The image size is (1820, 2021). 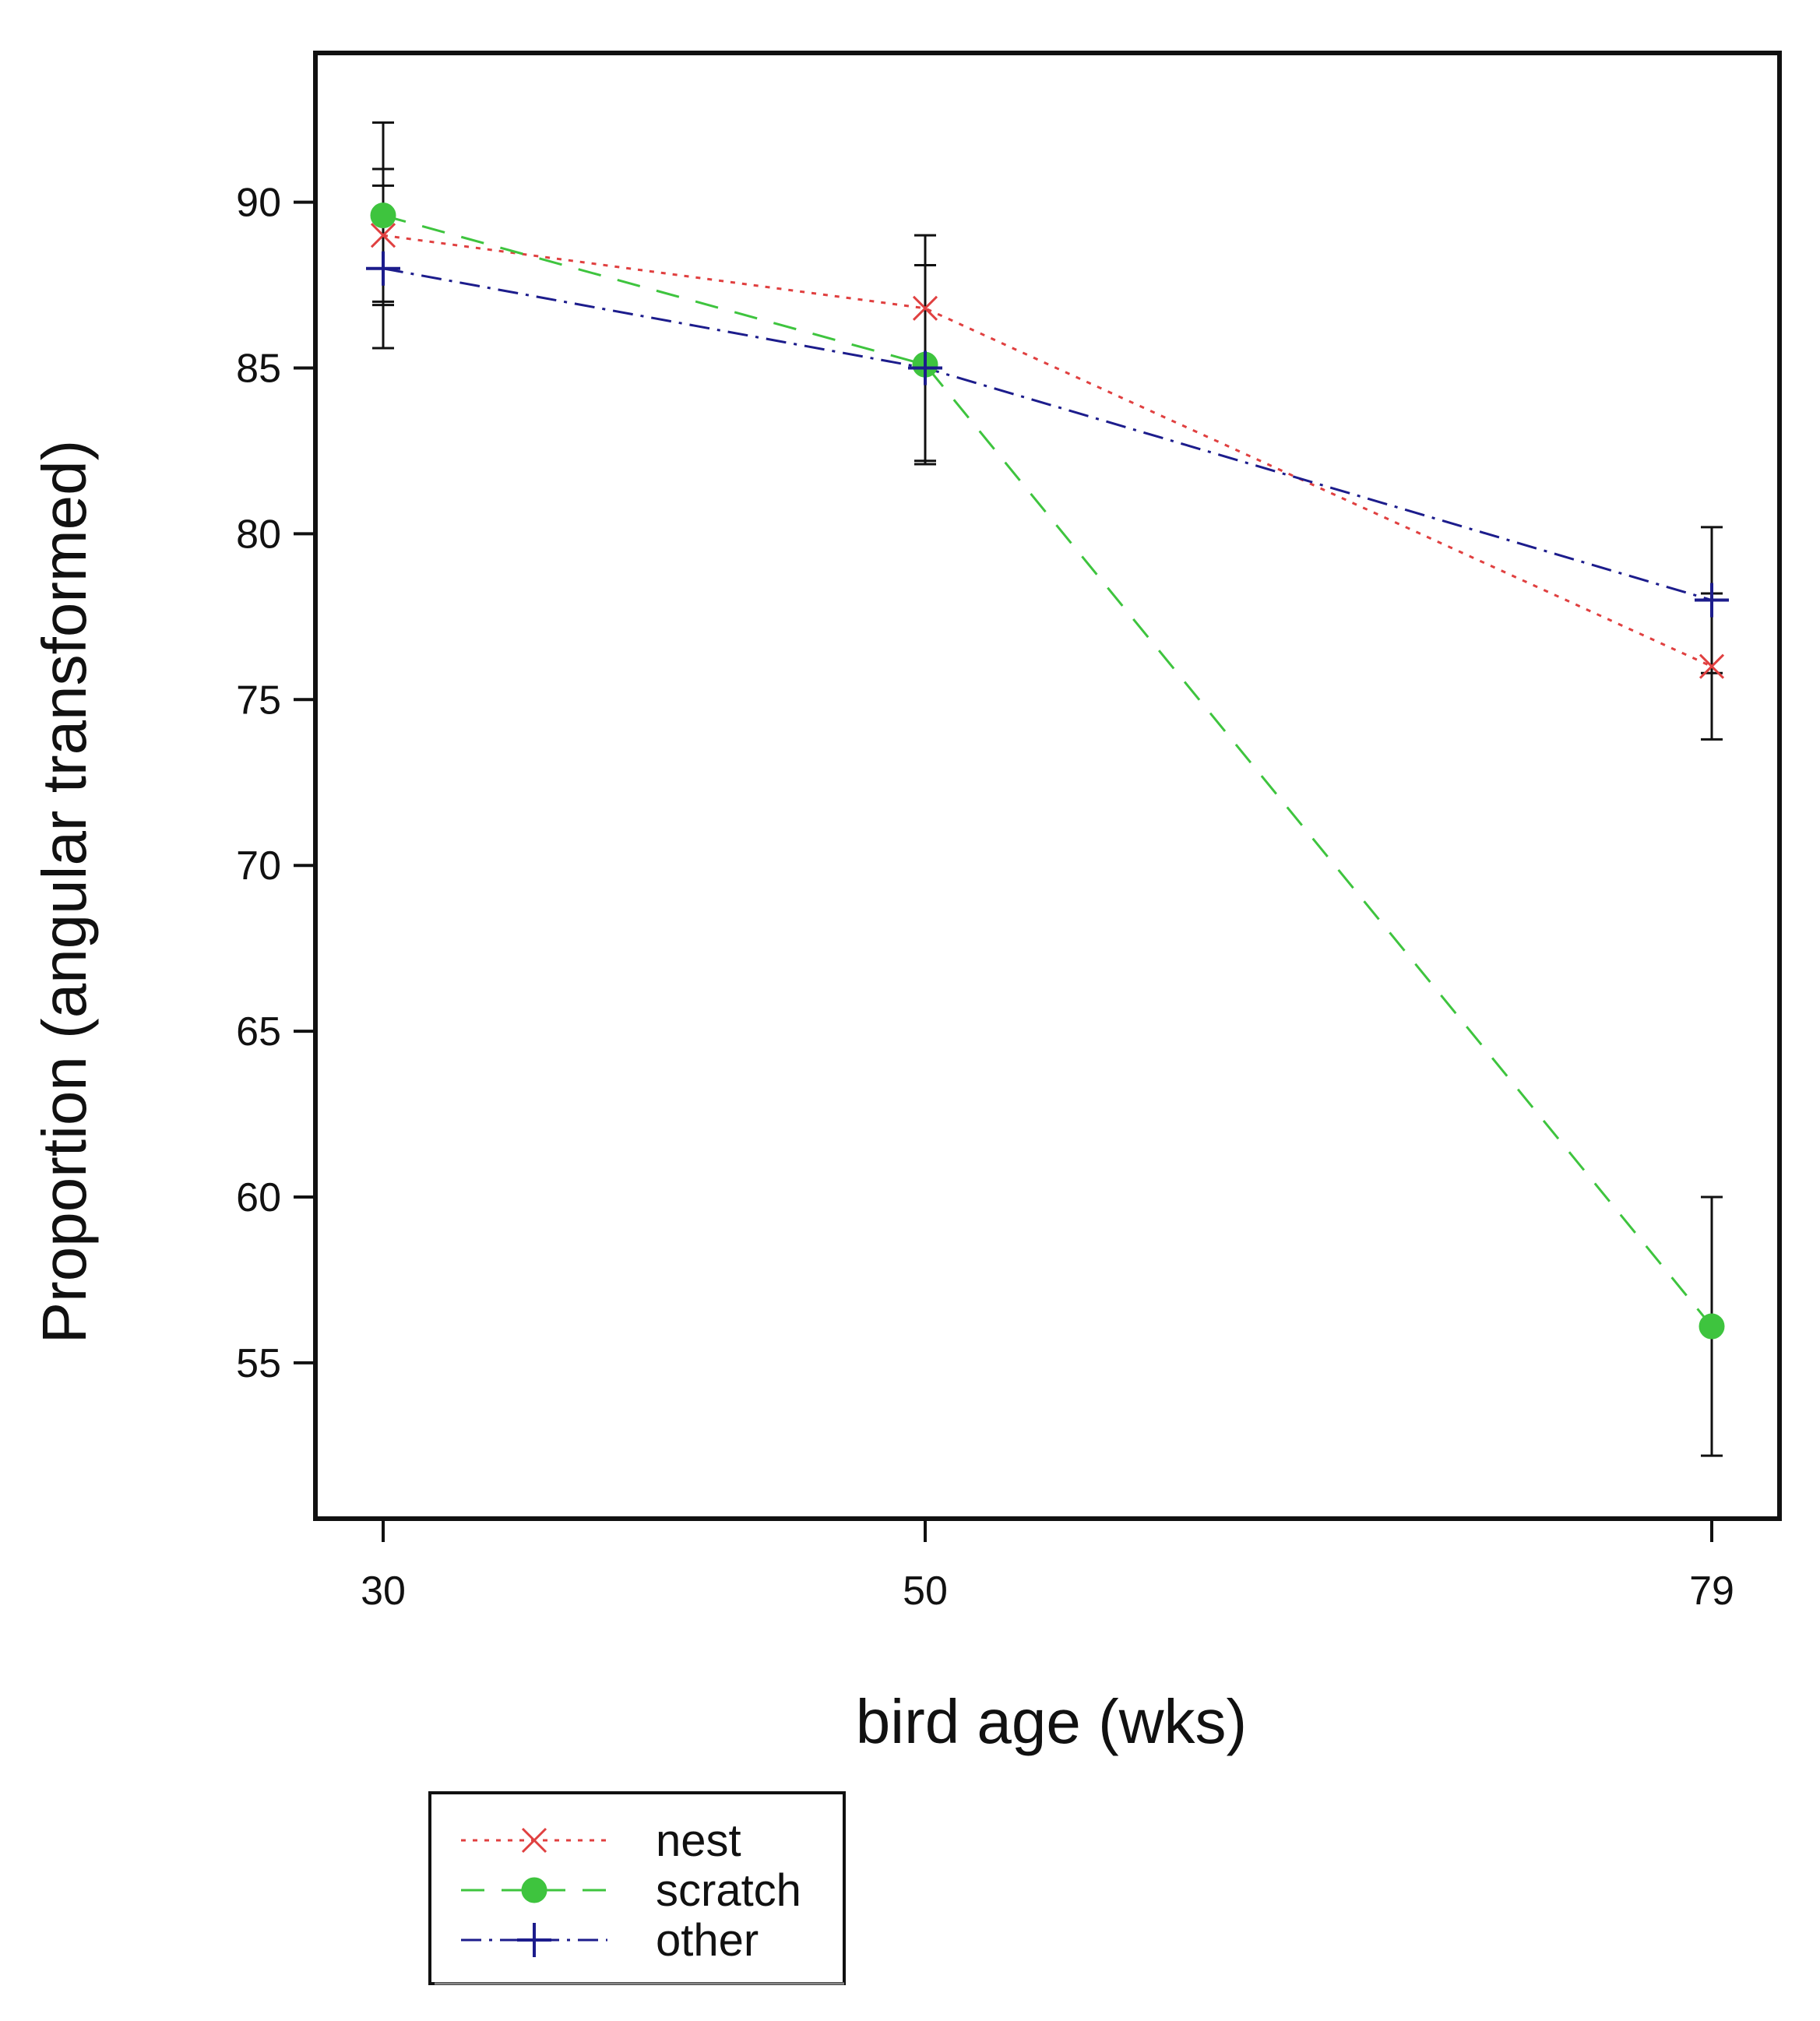 I want to click on legend-marker-nest, so click(x=534, y=1840).